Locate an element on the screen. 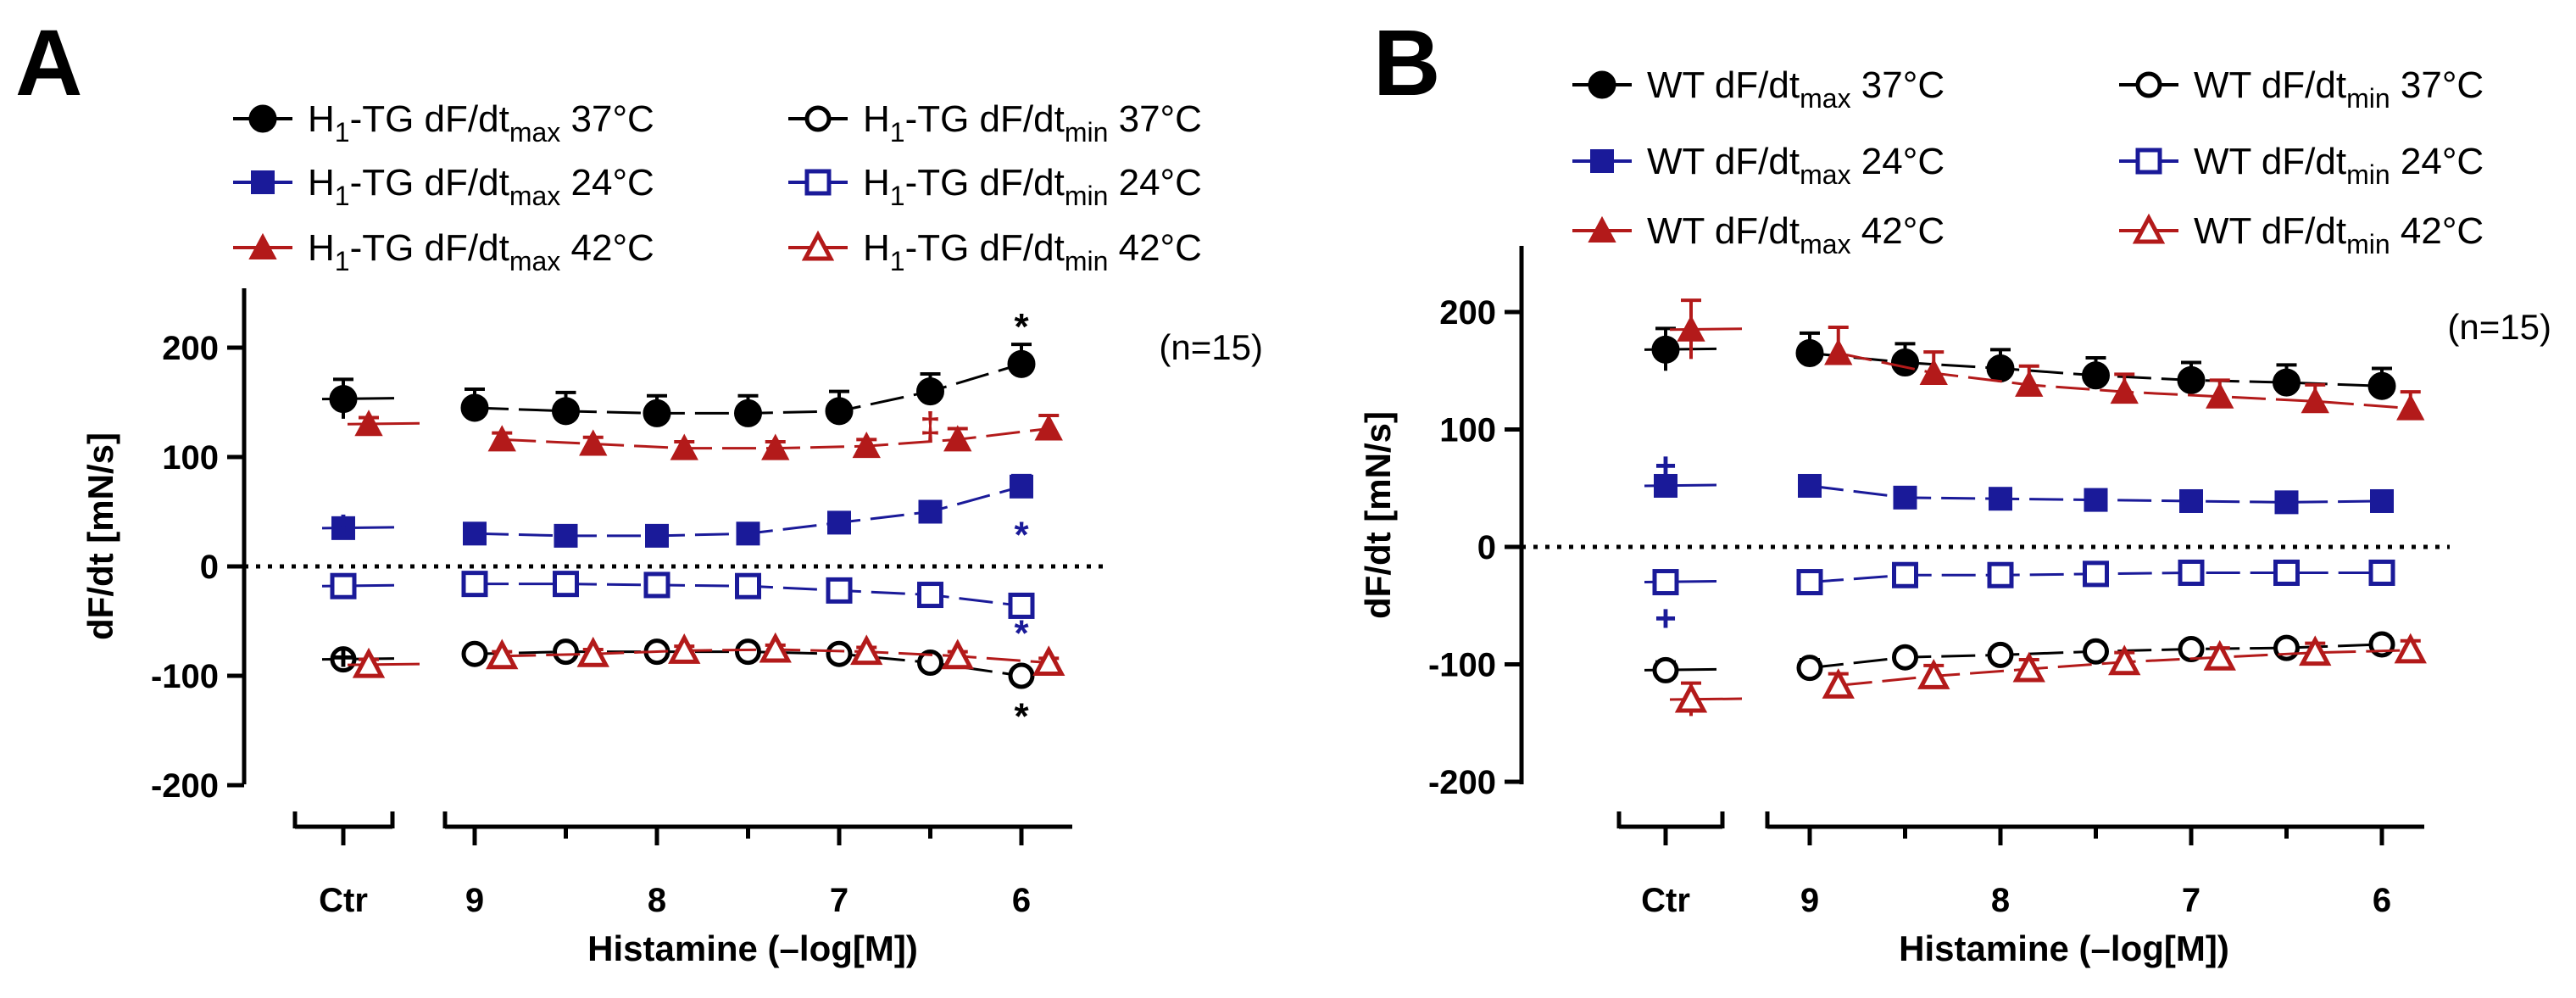  legend-label: WT dF/dtmax 24°C is located at coordinates (1796, 165).